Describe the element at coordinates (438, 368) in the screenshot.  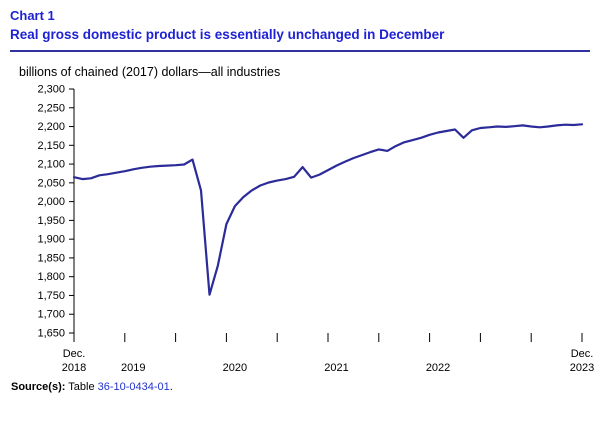
I see `x-tick-label: 2022` at that location.